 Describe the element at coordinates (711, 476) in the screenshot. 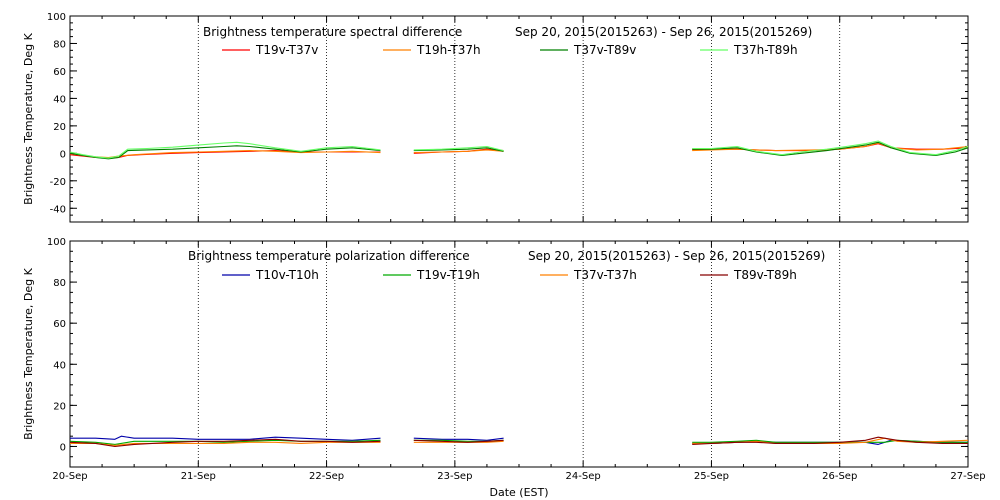

I see `x-tick-label: 25-Sep` at that location.